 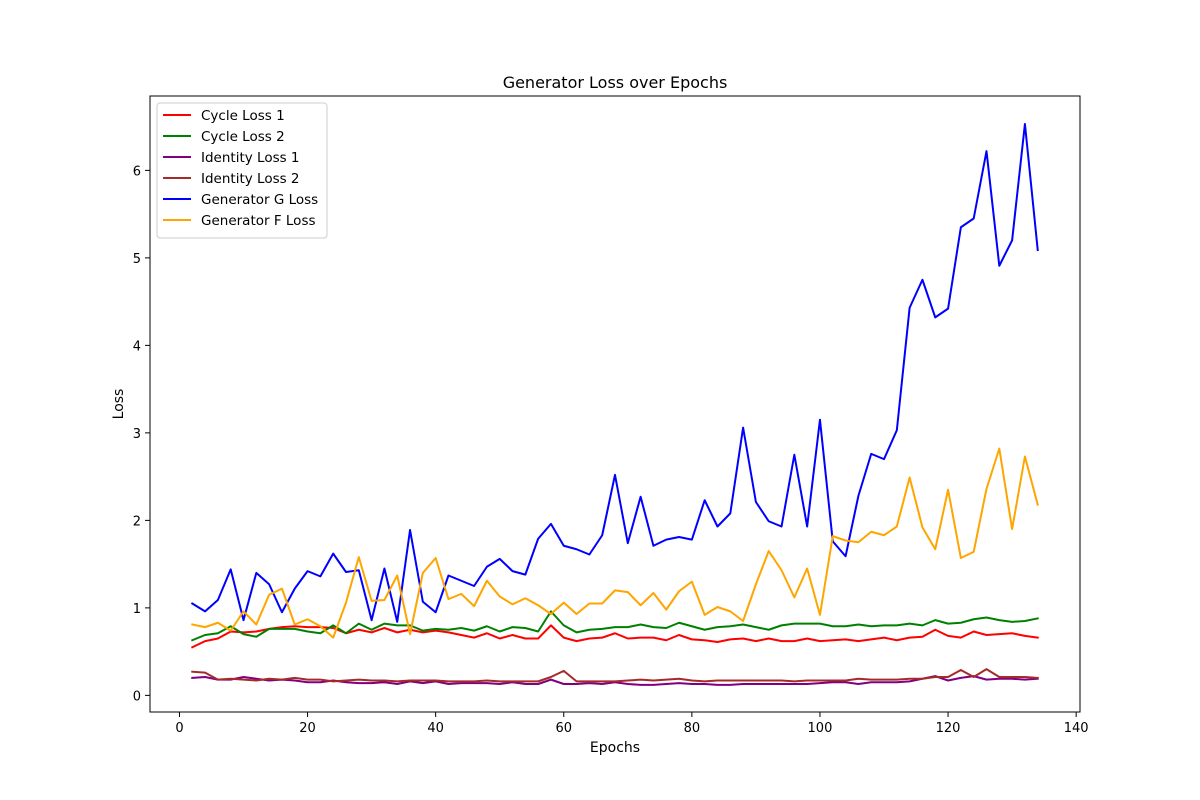 What do you see at coordinates (948, 728) in the screenshot?
I see `x-tick-label: 120` at bounding box center [948, 728].